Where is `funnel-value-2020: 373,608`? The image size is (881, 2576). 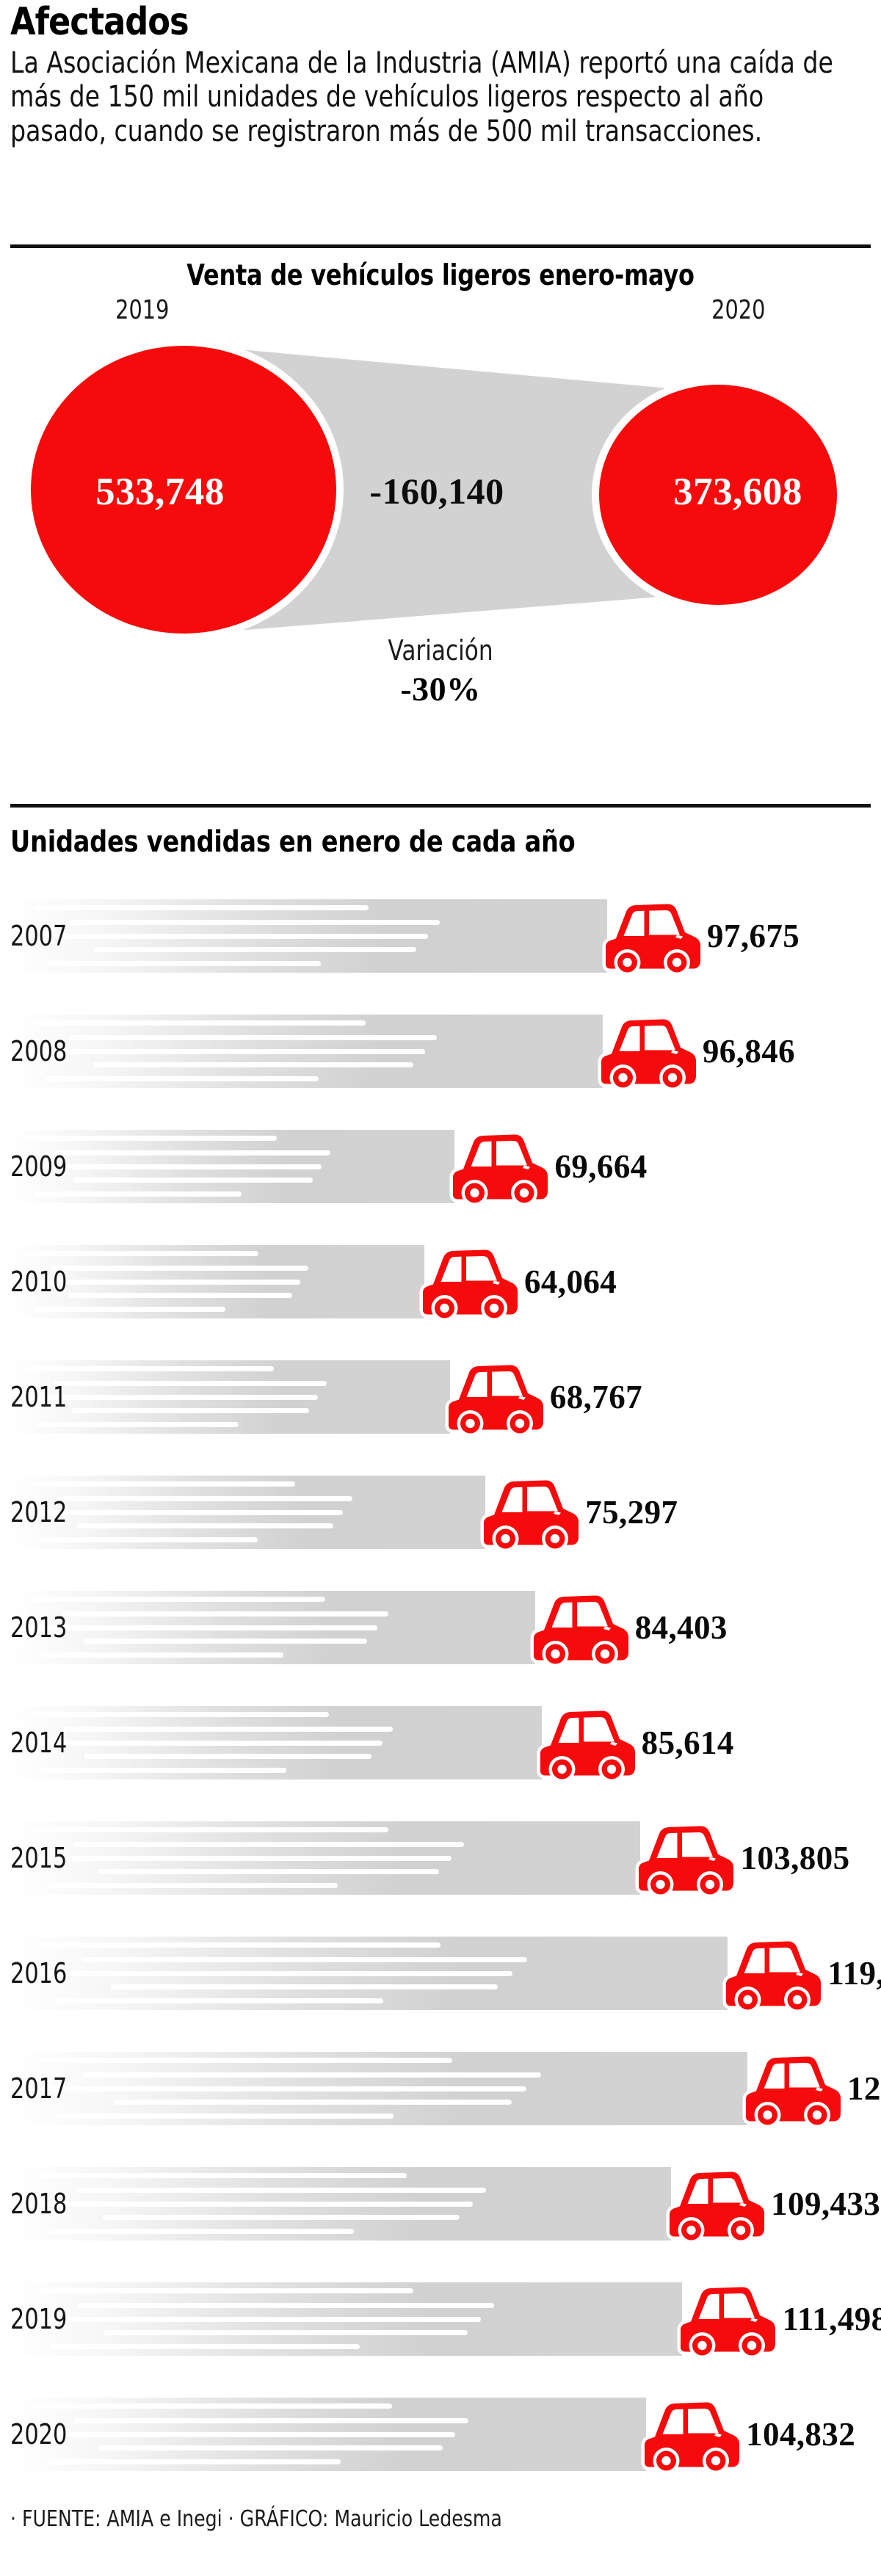 funnel-value-2020: 373,608 is located at coordinates (737, 492).